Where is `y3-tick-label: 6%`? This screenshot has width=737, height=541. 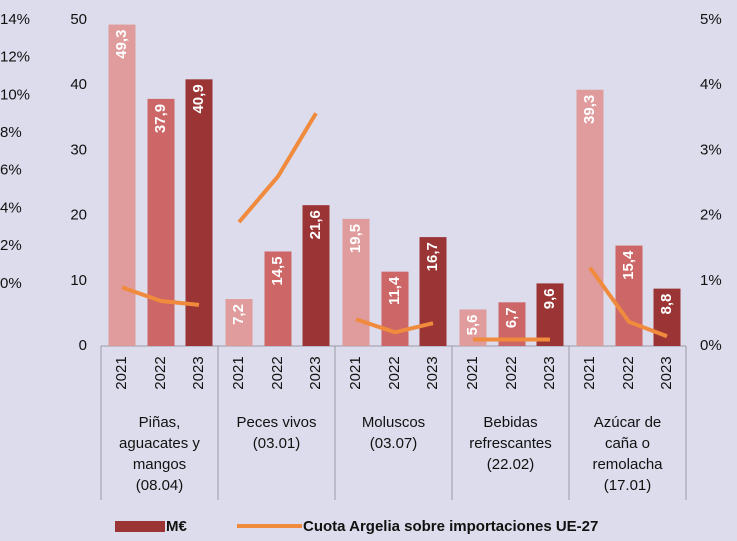
y3-tick-label: 6% is located at coordinates (11, 170).